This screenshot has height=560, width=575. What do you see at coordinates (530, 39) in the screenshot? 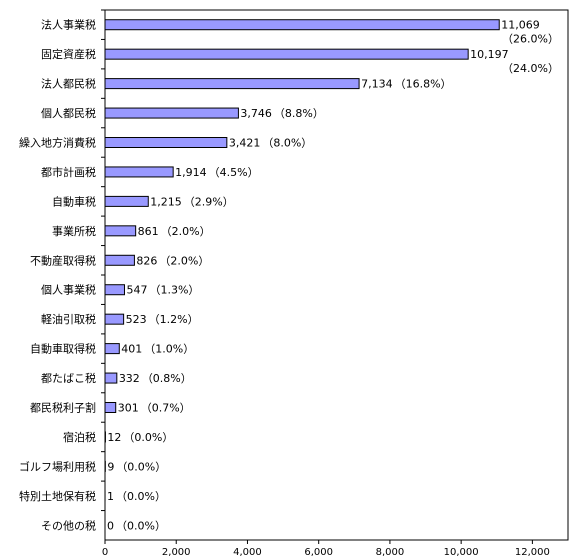
I see `percent-label: （26.0%）` at bounding box center [530, 39].